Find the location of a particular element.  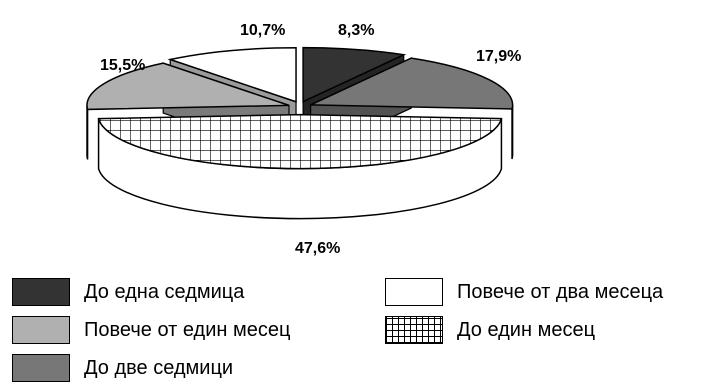

data-label: 8,3% is located at coordinates (356, 30).